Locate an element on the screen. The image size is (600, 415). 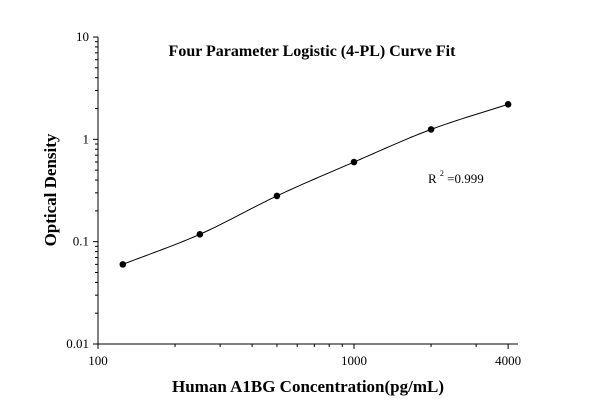
r-squared-exponent: 2 is located at coordinates (442, 173).